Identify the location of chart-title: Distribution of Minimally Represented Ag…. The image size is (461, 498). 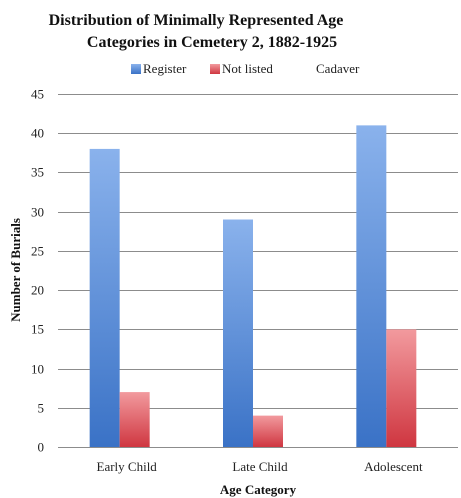
(196, 31).